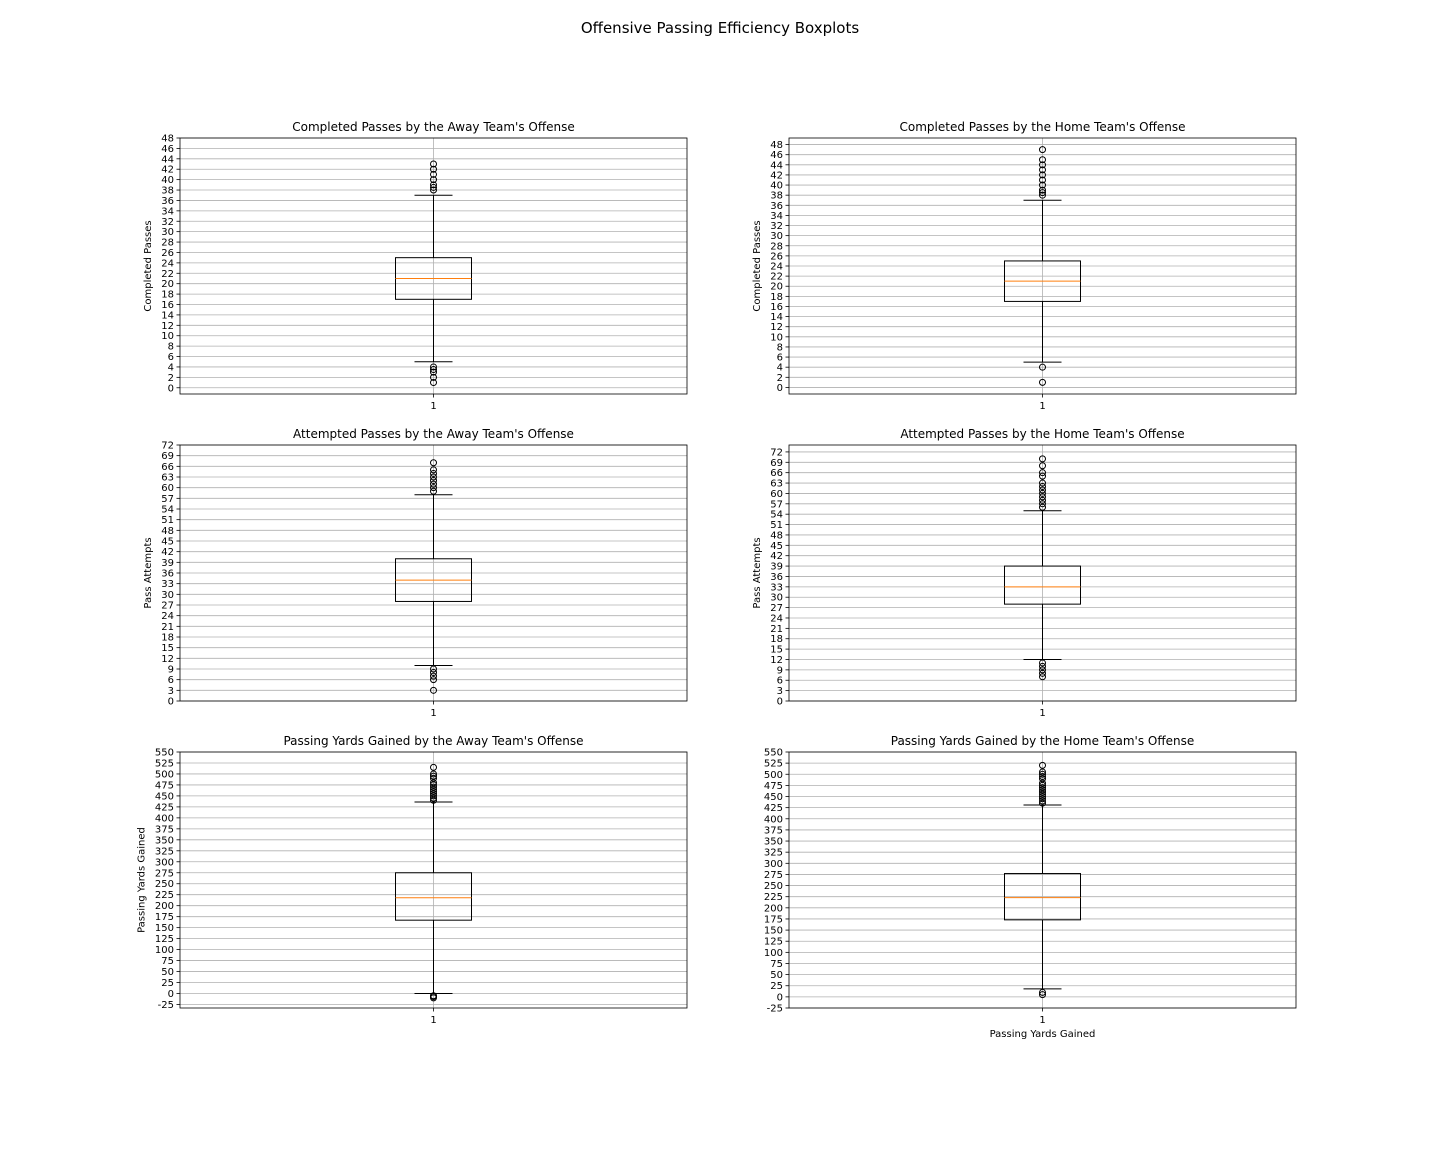 This screenshot has width=1440, height=1152. I want to click on y-tick-label: 38, so click(776, 196).